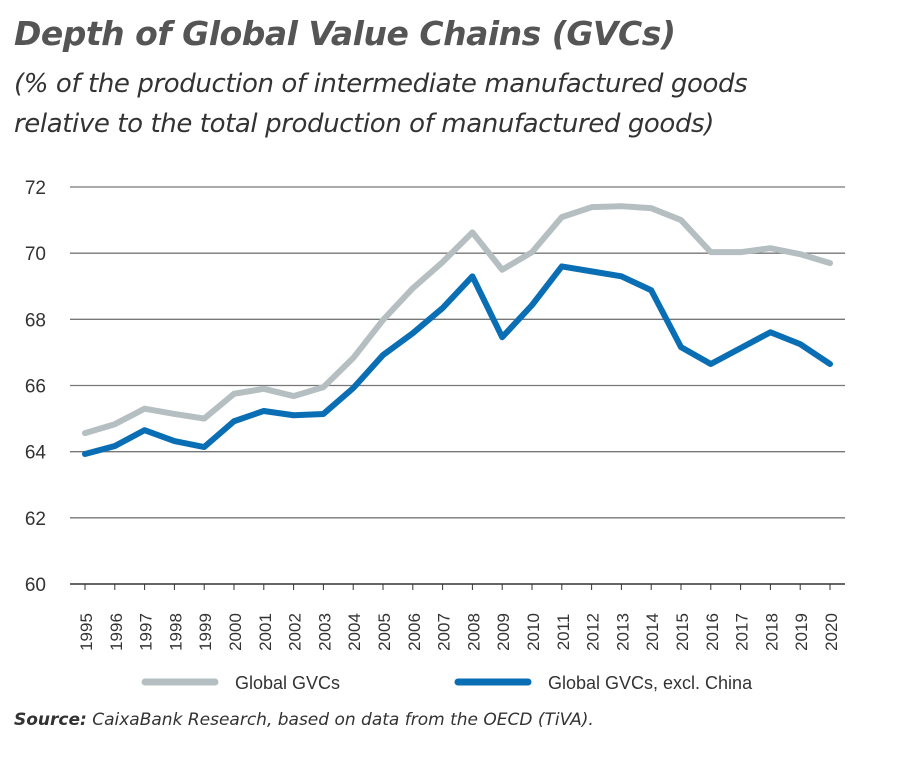  I want to click on x-tick-label: 2004, so click(354, 632).